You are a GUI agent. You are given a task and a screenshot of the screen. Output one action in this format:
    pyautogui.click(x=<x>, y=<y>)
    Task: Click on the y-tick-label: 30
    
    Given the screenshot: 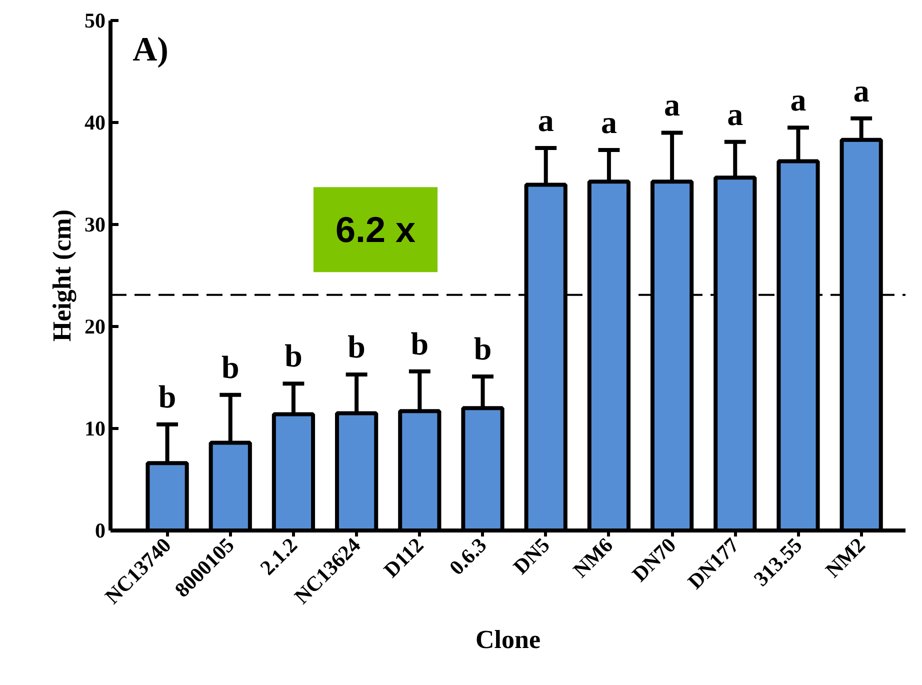 What is the action you would take?
    pyautogui.click(x=95, y=224)
    